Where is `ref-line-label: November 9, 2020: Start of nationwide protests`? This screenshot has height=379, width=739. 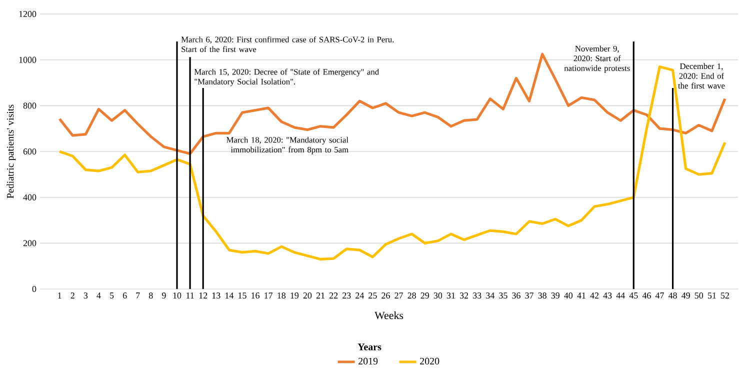 ref-line-label: November 9, 2020: Start of nationwide protests is located at coordinates (597, 59).